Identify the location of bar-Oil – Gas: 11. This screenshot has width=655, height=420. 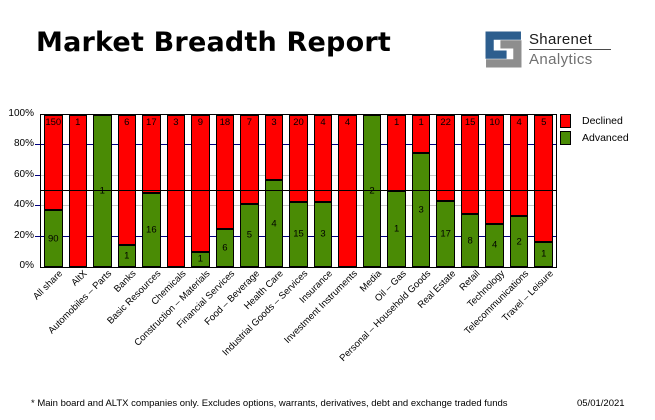
(396, 191).